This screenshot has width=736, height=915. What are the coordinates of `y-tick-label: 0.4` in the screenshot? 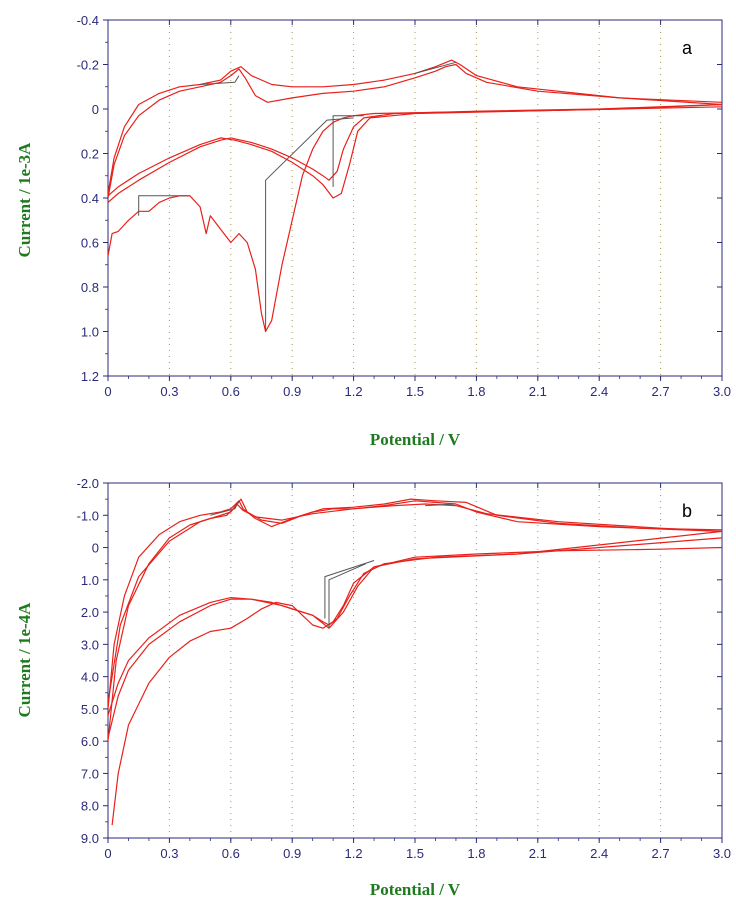 It's located at (90, 198).